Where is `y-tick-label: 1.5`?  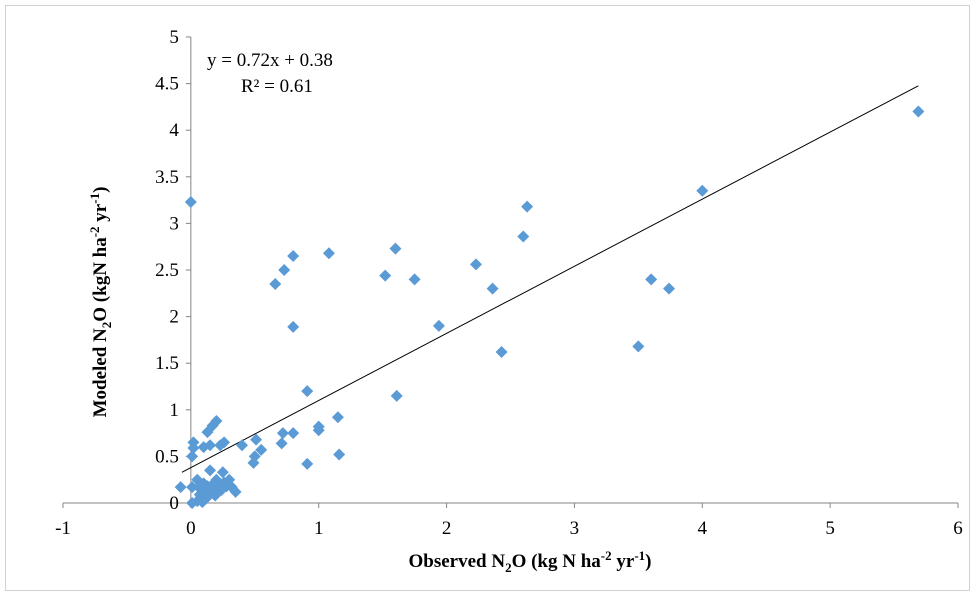 y-tick-label: 1.5 is located at coordinates (167, 363).